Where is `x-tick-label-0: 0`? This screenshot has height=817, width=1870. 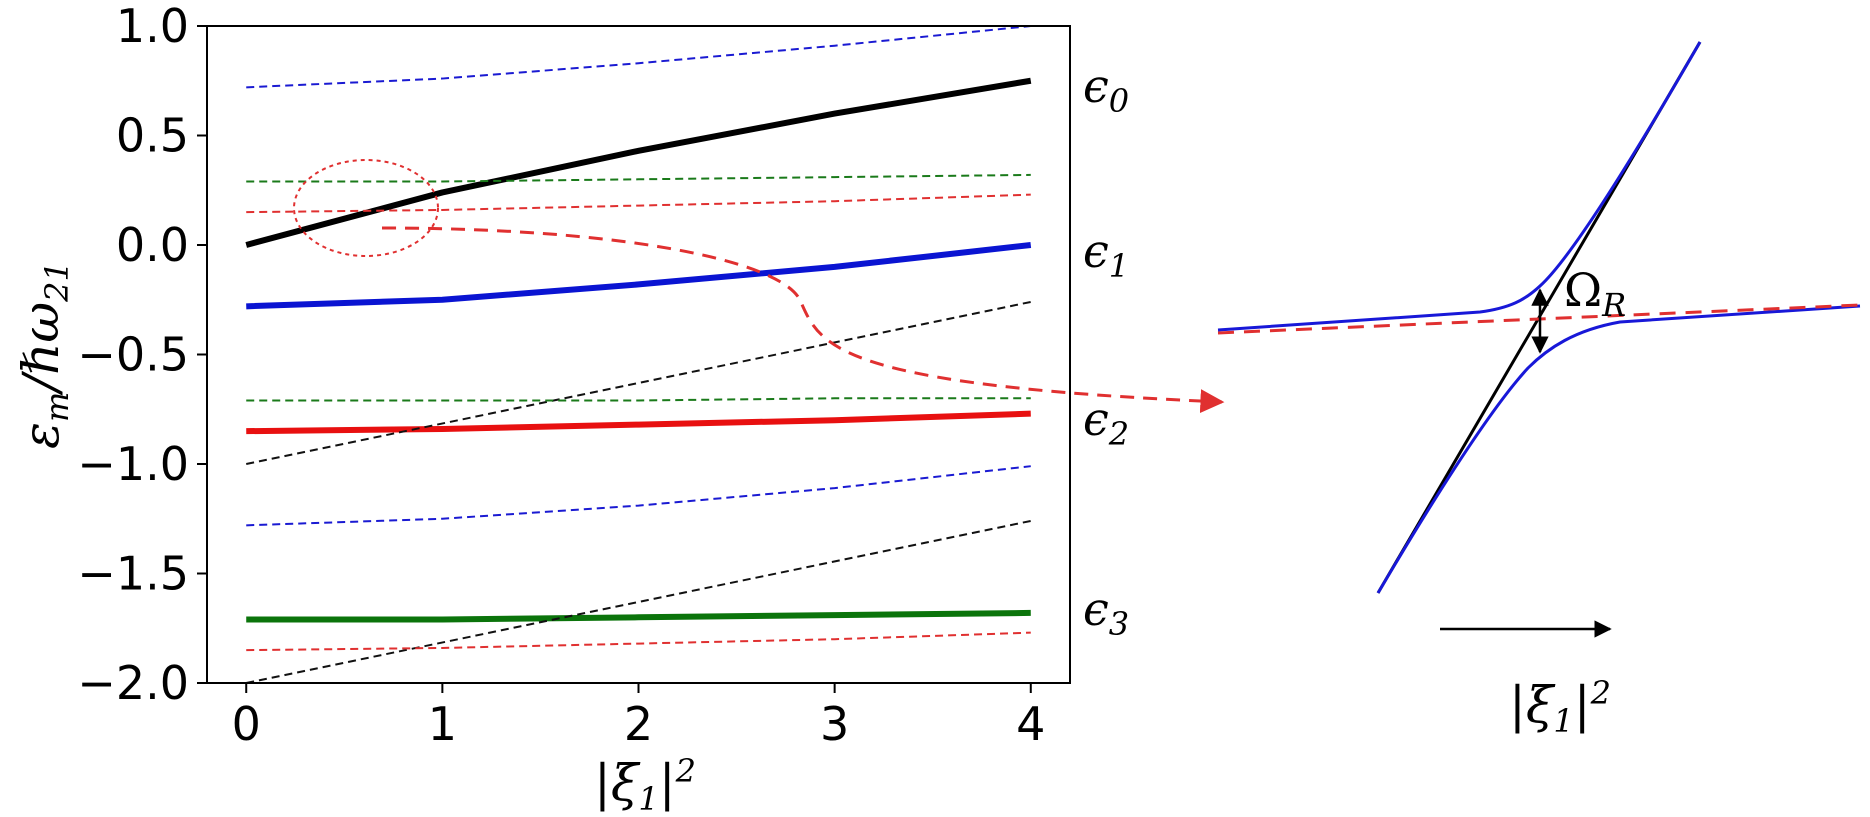
x-tick-label-0: 0 is located at coordinates (246, 724).